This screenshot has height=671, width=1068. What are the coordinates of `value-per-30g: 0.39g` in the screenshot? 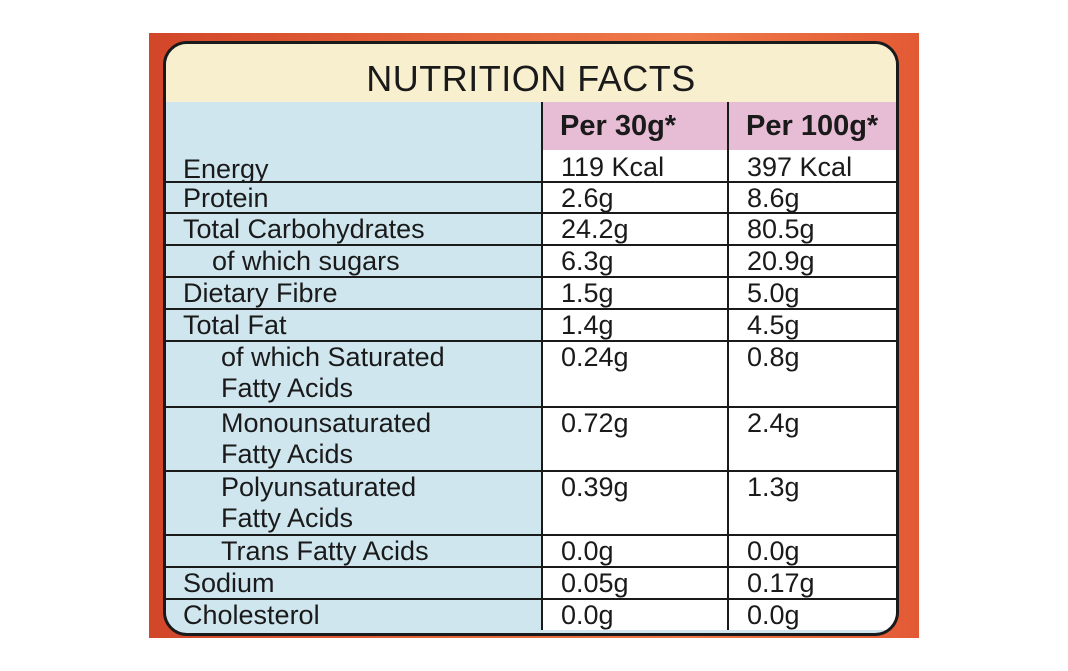 It's located at (634, 503).